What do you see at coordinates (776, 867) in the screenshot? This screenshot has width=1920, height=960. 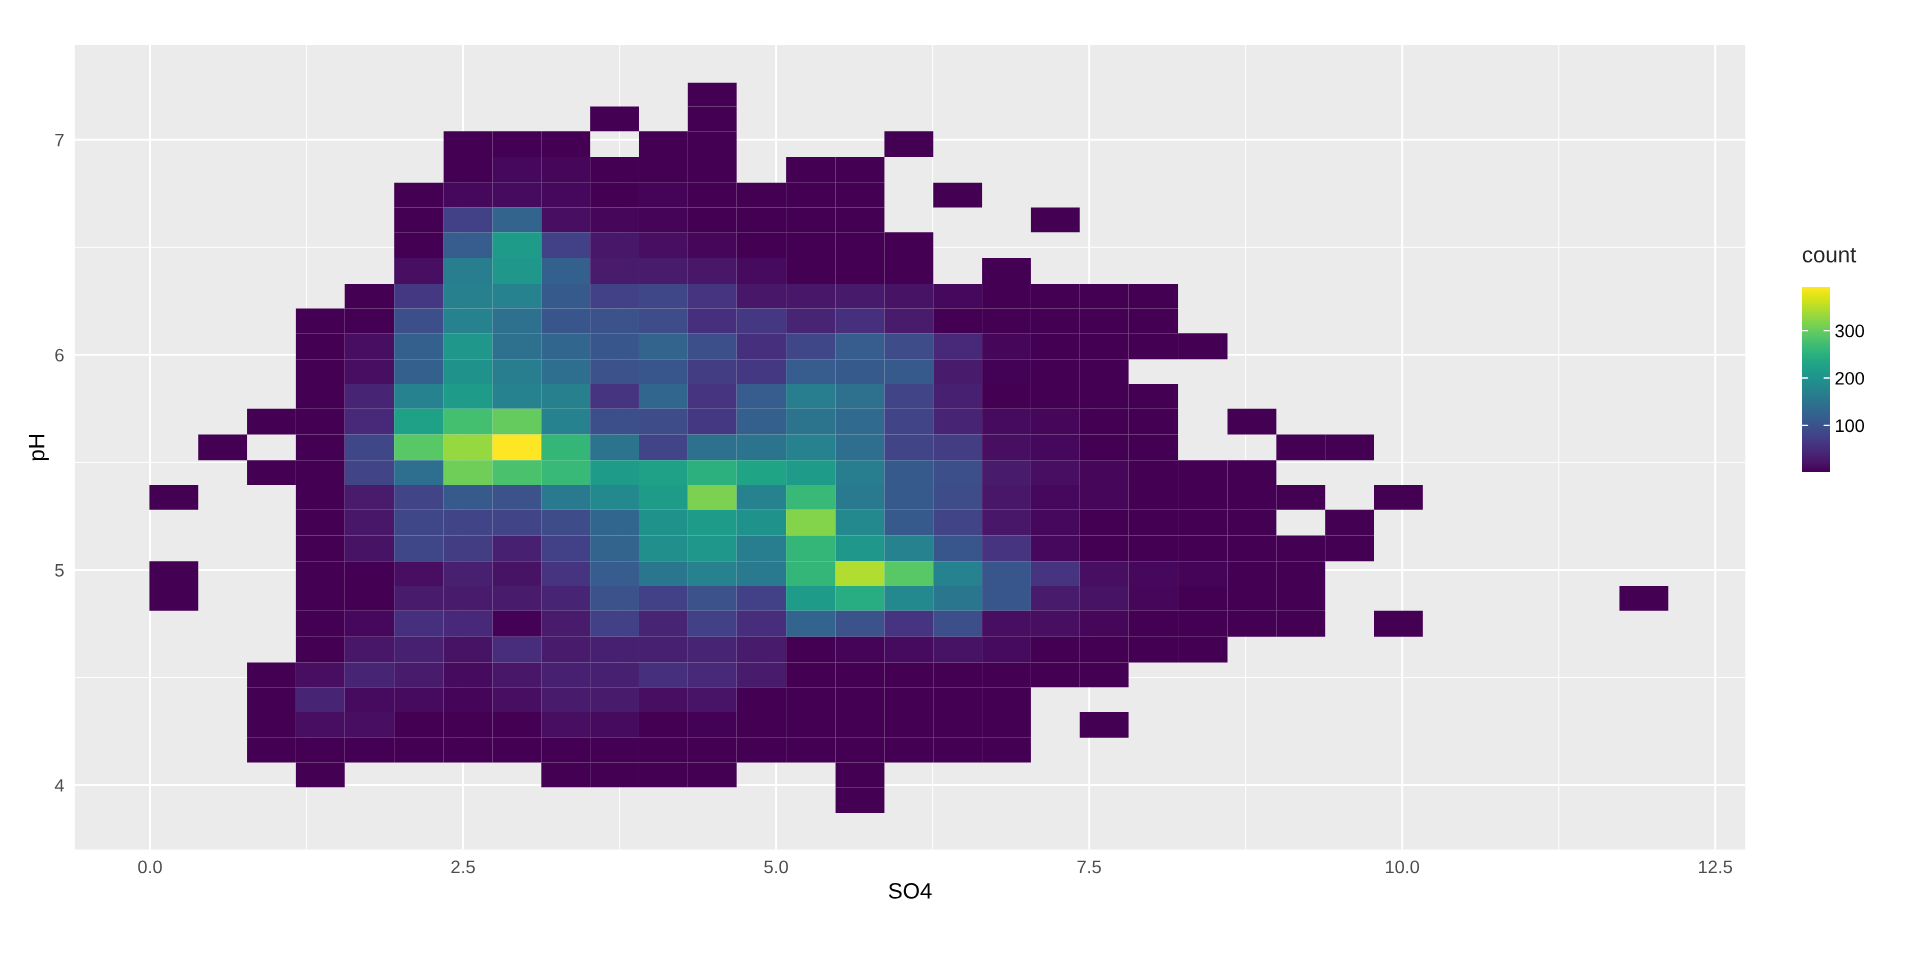 I see `x-tick-label: 5.0` at bounding box center [776, 867].